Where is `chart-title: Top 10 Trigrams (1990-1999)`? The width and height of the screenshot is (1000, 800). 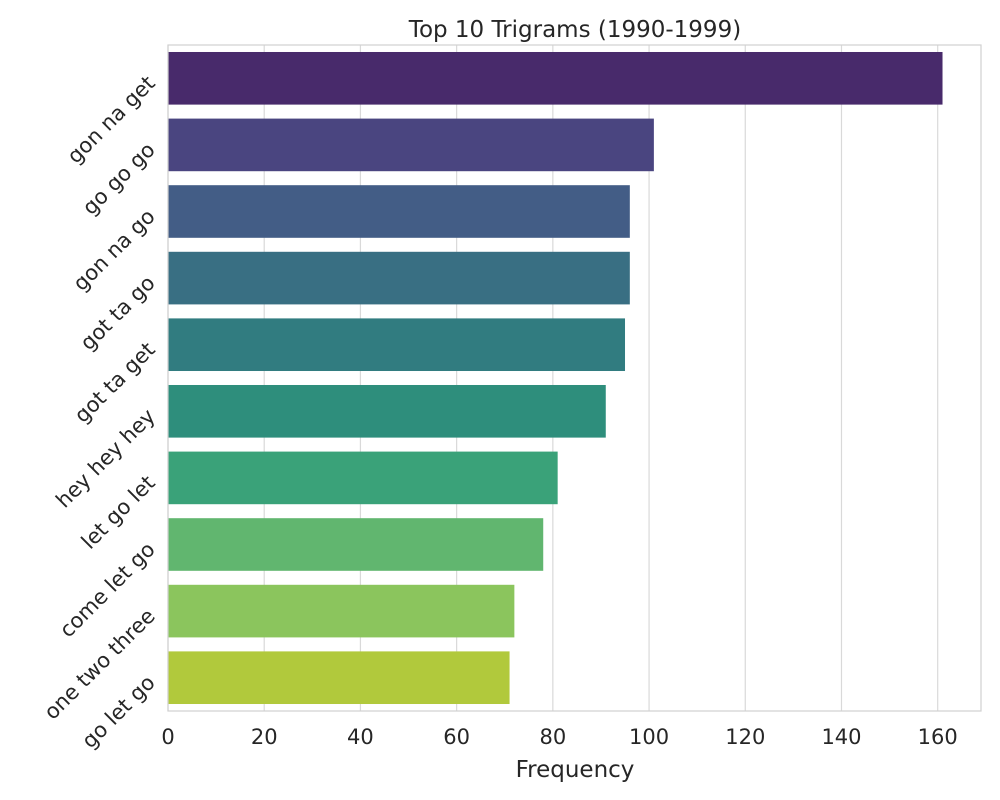
chart-title: Top 10 Trigrams (1990-1999) is located at coordinates (574, 30).